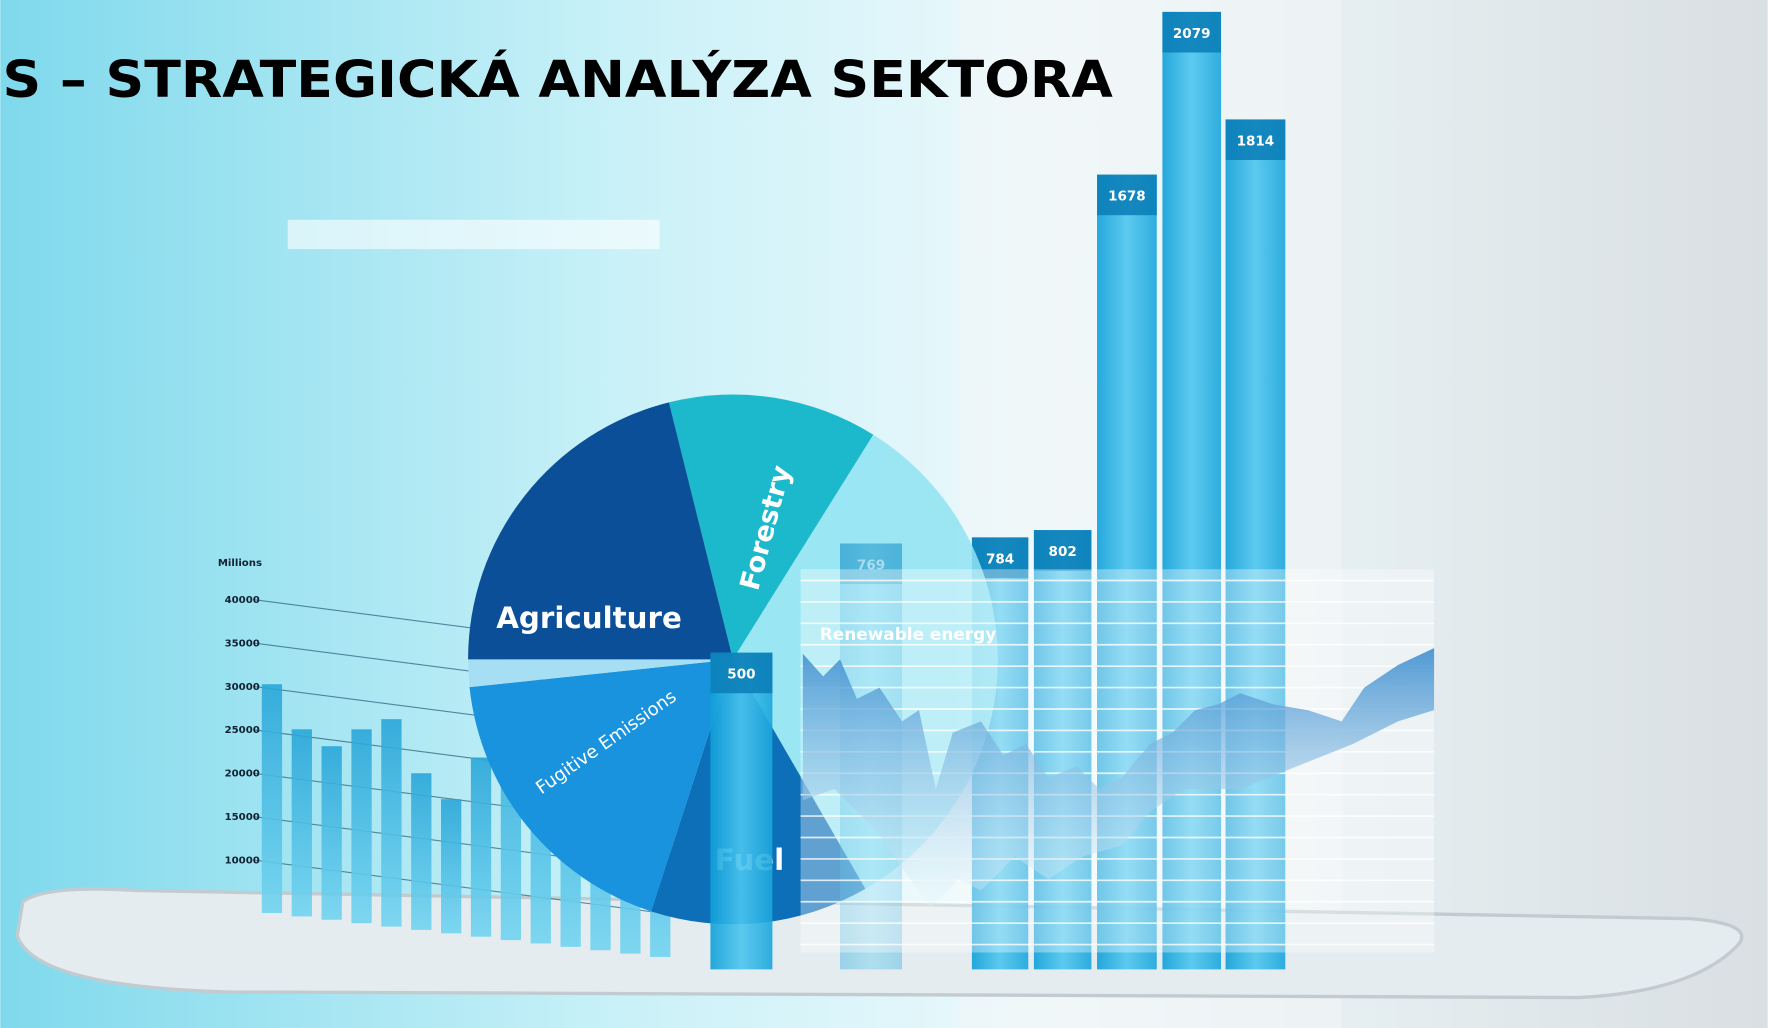 This screenshot has width=1768, height=1028. I want to click on axis-tick-label: 20000, so click(242, 774).